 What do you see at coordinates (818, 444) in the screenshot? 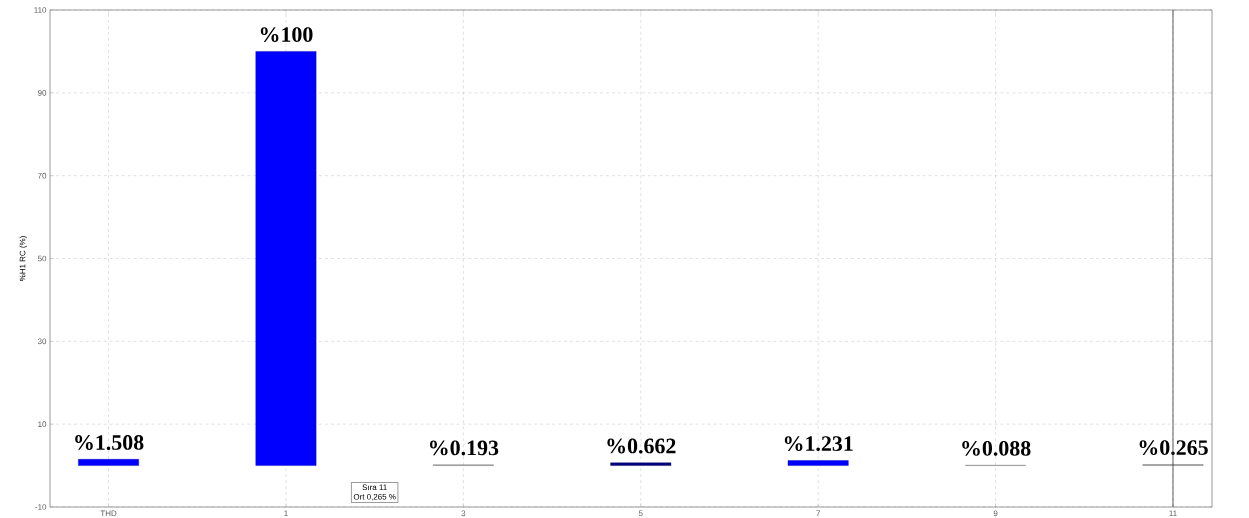
I see `data-label: %1.231` at bounding box center [818, 444].